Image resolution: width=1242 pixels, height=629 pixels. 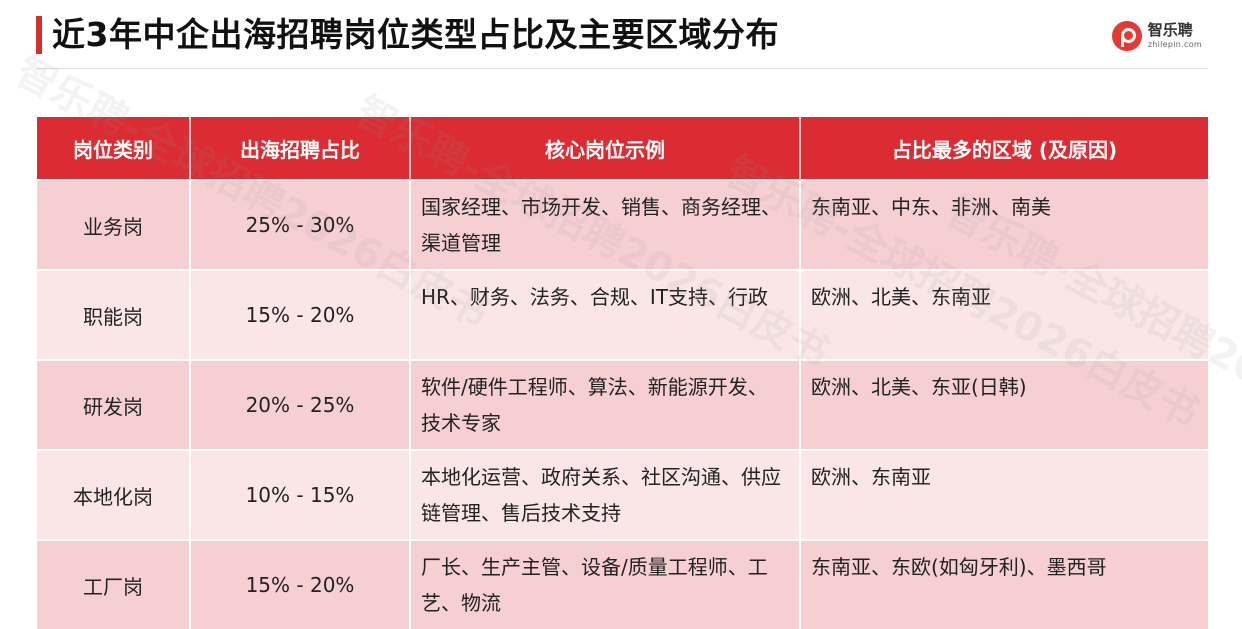 I want to click on cell-category: 职能岗, so click(x=114, y=314).